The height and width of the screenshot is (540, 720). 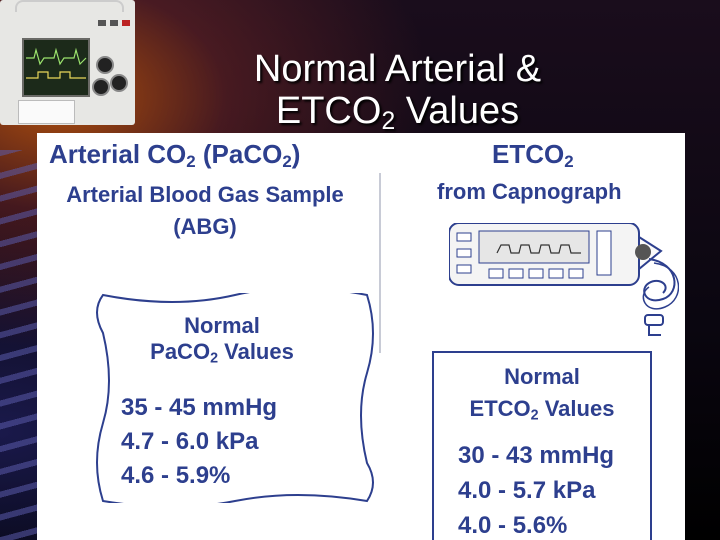 I want to click on left-heading-a: Arterial CO, so click(x=118, y=154).